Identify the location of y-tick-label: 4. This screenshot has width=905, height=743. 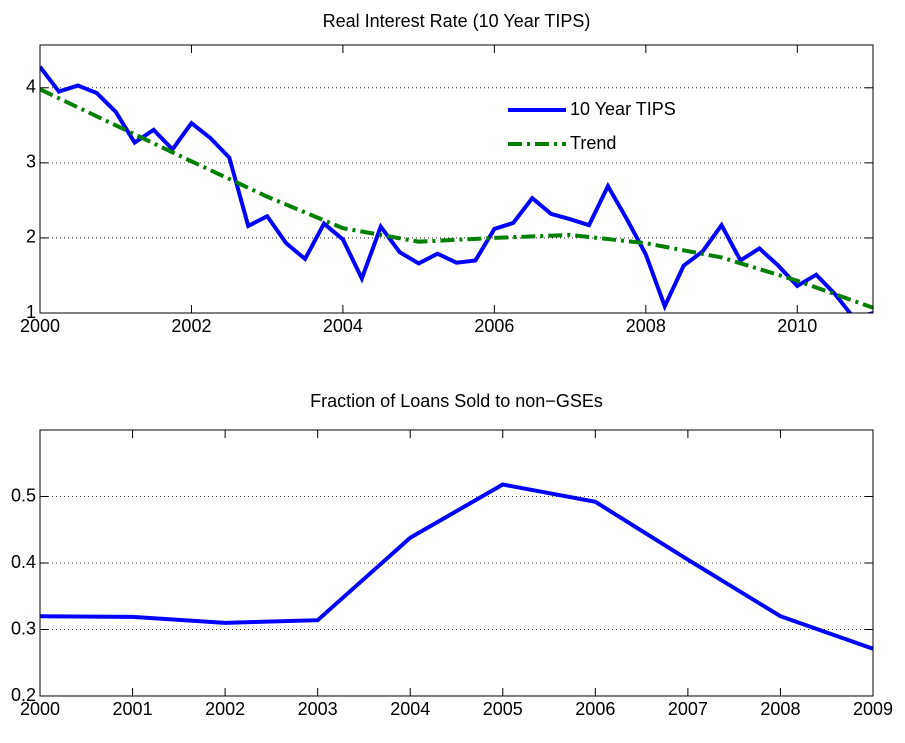
(31, 87).